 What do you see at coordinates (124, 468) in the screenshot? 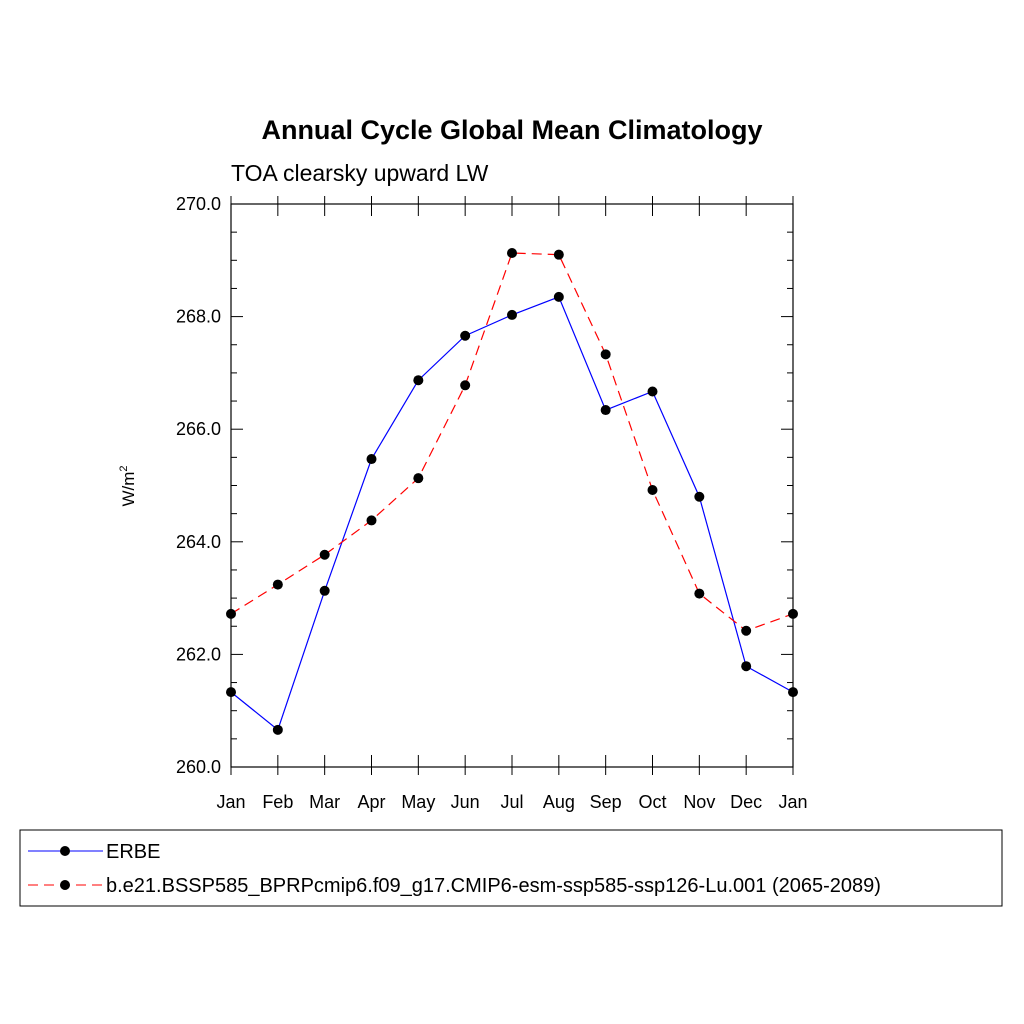
I see `y-axis-label-exponent: 2` at bounding box center [124, 468].